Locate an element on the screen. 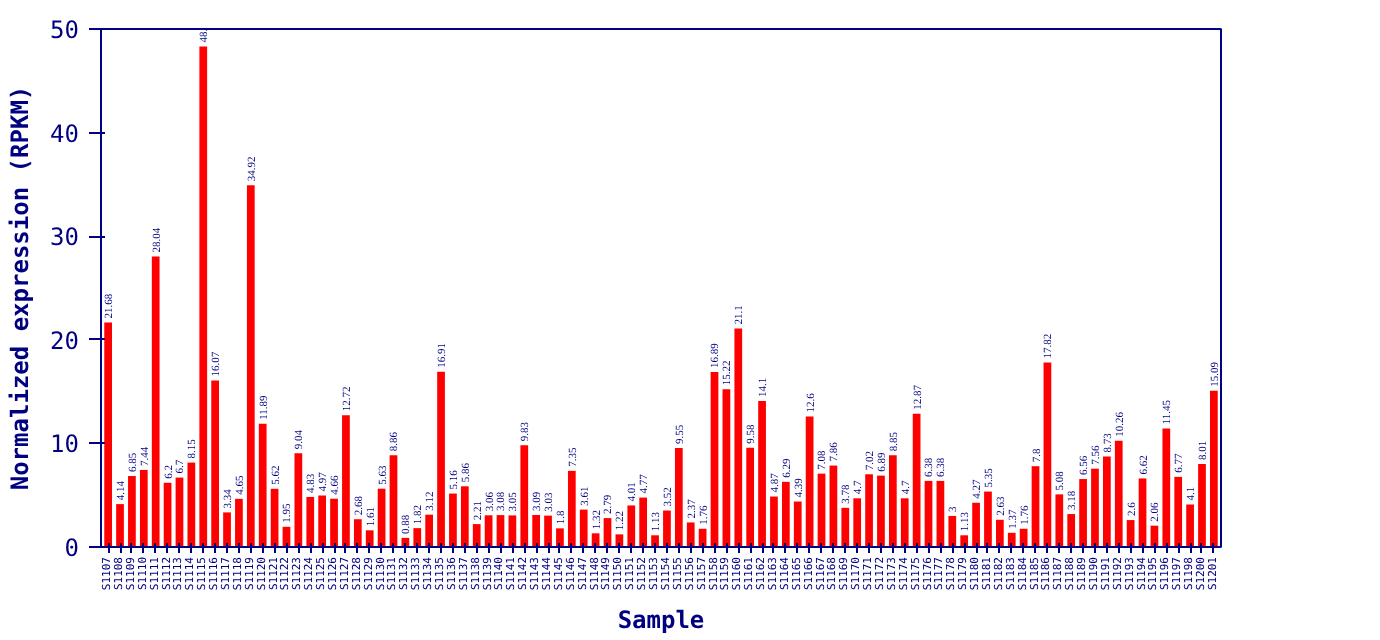 The height and width of the screenshot is (640, 1380). y-tick-label: 10 is located at coordinates (65, 444).